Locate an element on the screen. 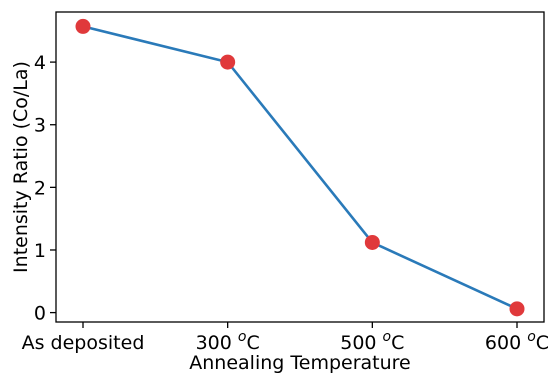  y-tick-label: 0 is located at coordinates (40, 314).